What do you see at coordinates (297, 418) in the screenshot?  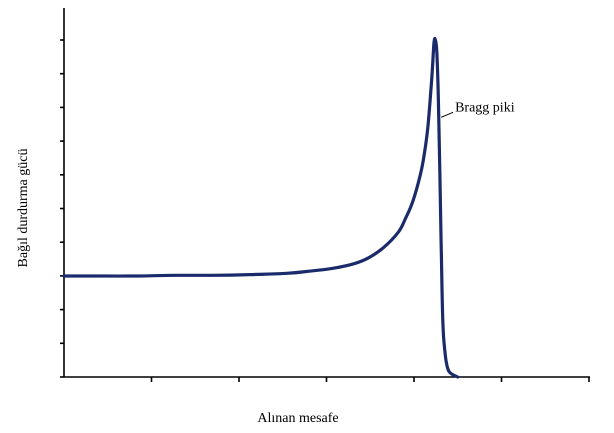 I see `x-axis-label: Alınan mesafe` at bounding box center [297, 418].